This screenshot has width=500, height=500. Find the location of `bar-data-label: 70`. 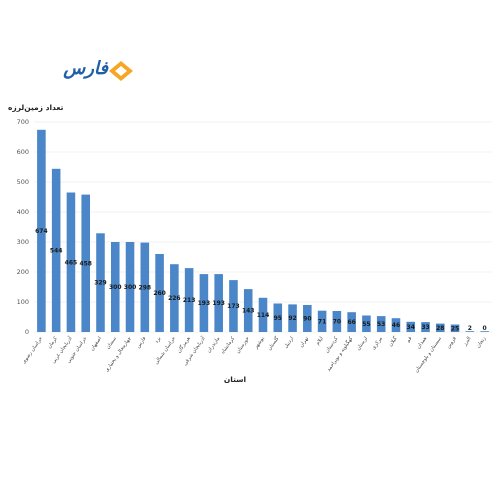

bar-data-label: 70 is located at coordinates (337, 322).